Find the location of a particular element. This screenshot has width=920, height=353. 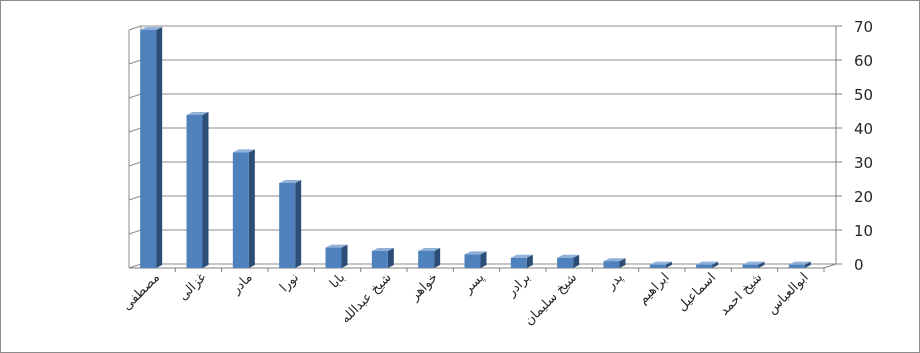

y-tick-label: 70 is located at coordinates (863, 27).